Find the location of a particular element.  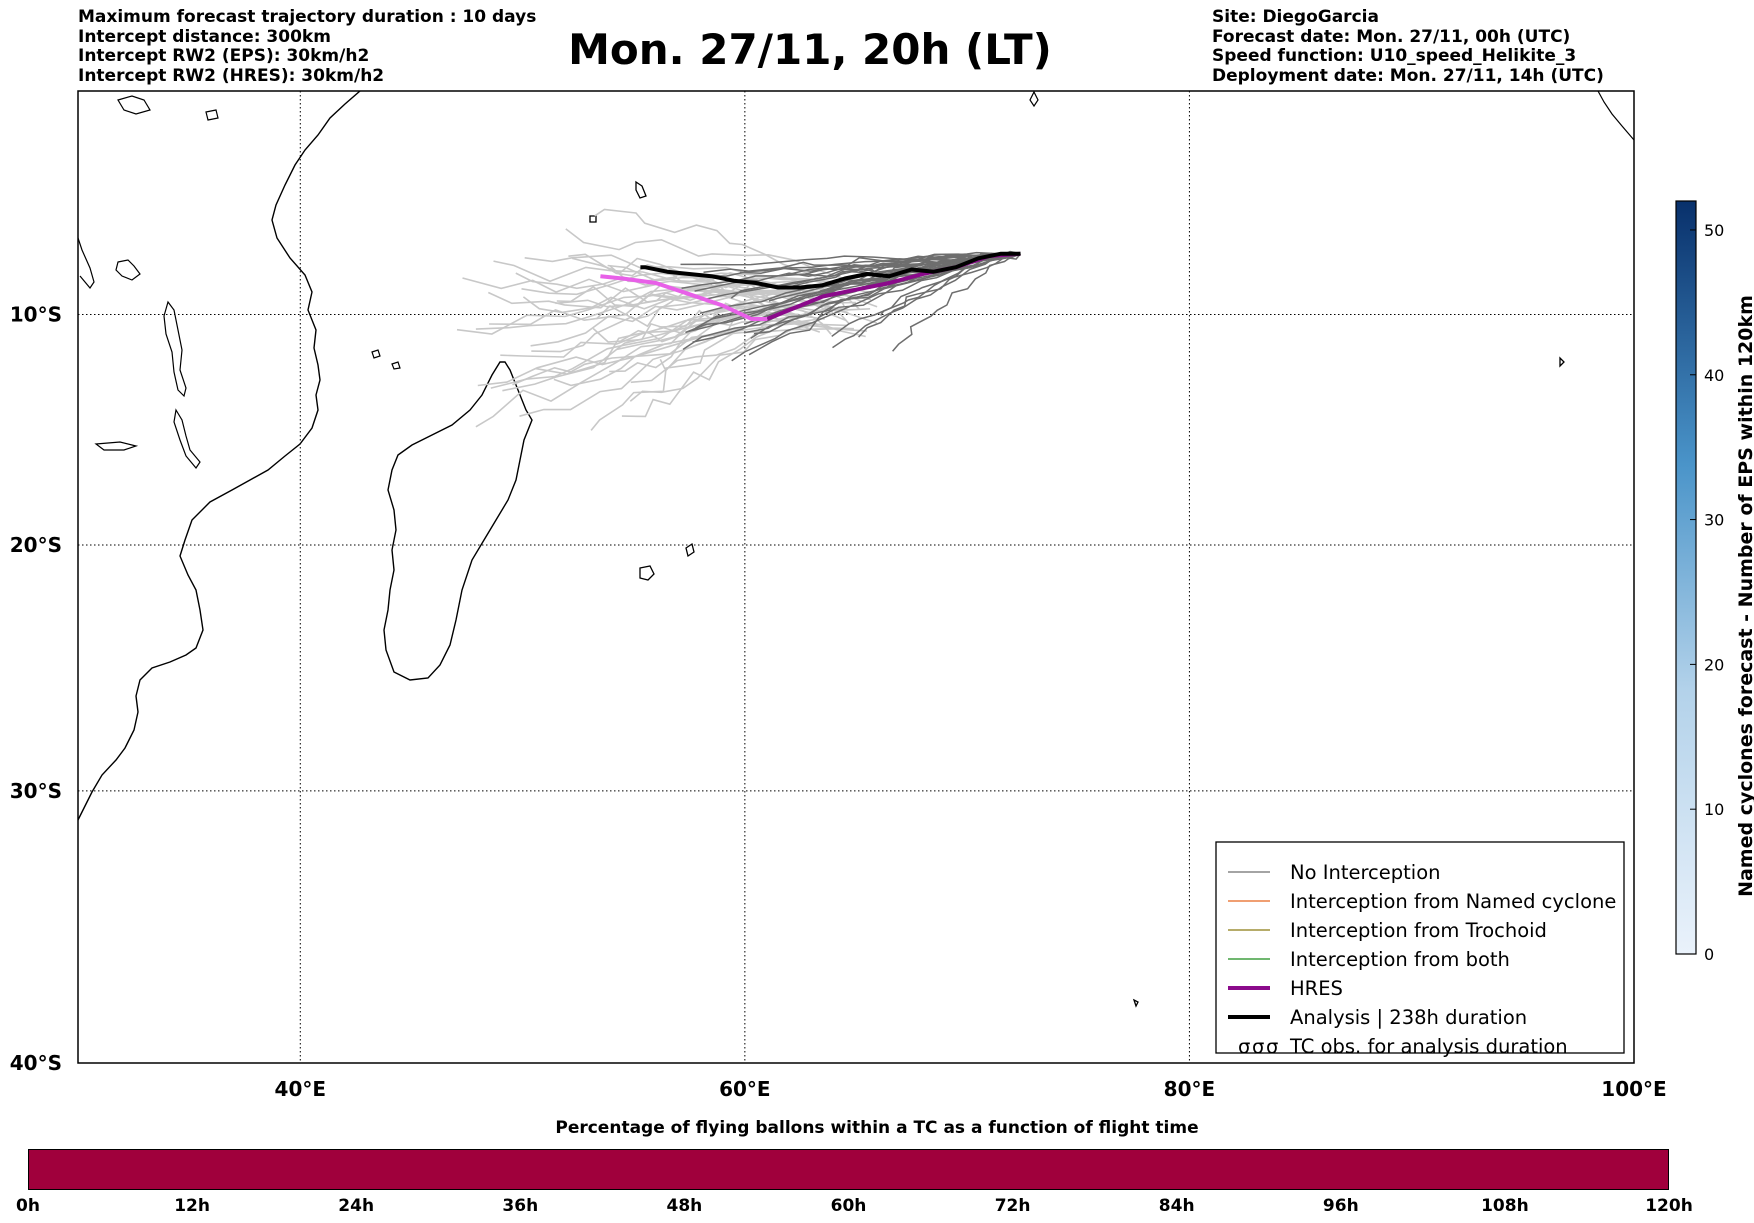

legend-box is located at coordinates (1420, 947).